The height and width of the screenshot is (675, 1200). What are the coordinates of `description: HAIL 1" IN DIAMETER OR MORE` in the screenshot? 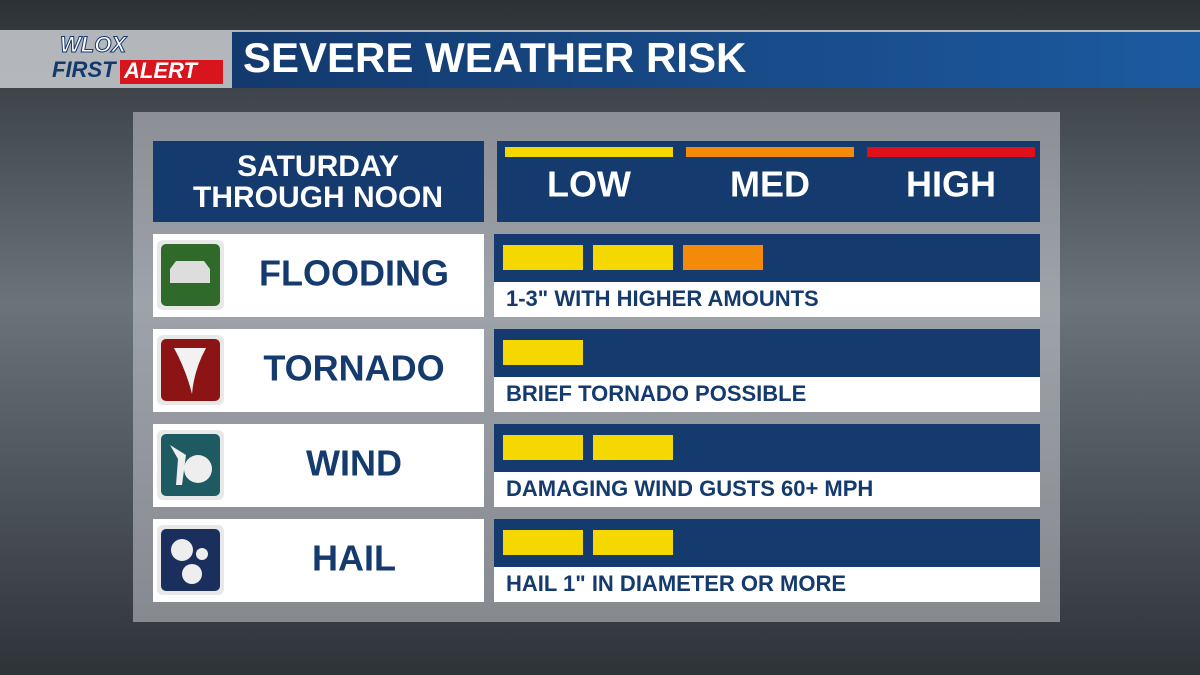 It's located at (676, 583).